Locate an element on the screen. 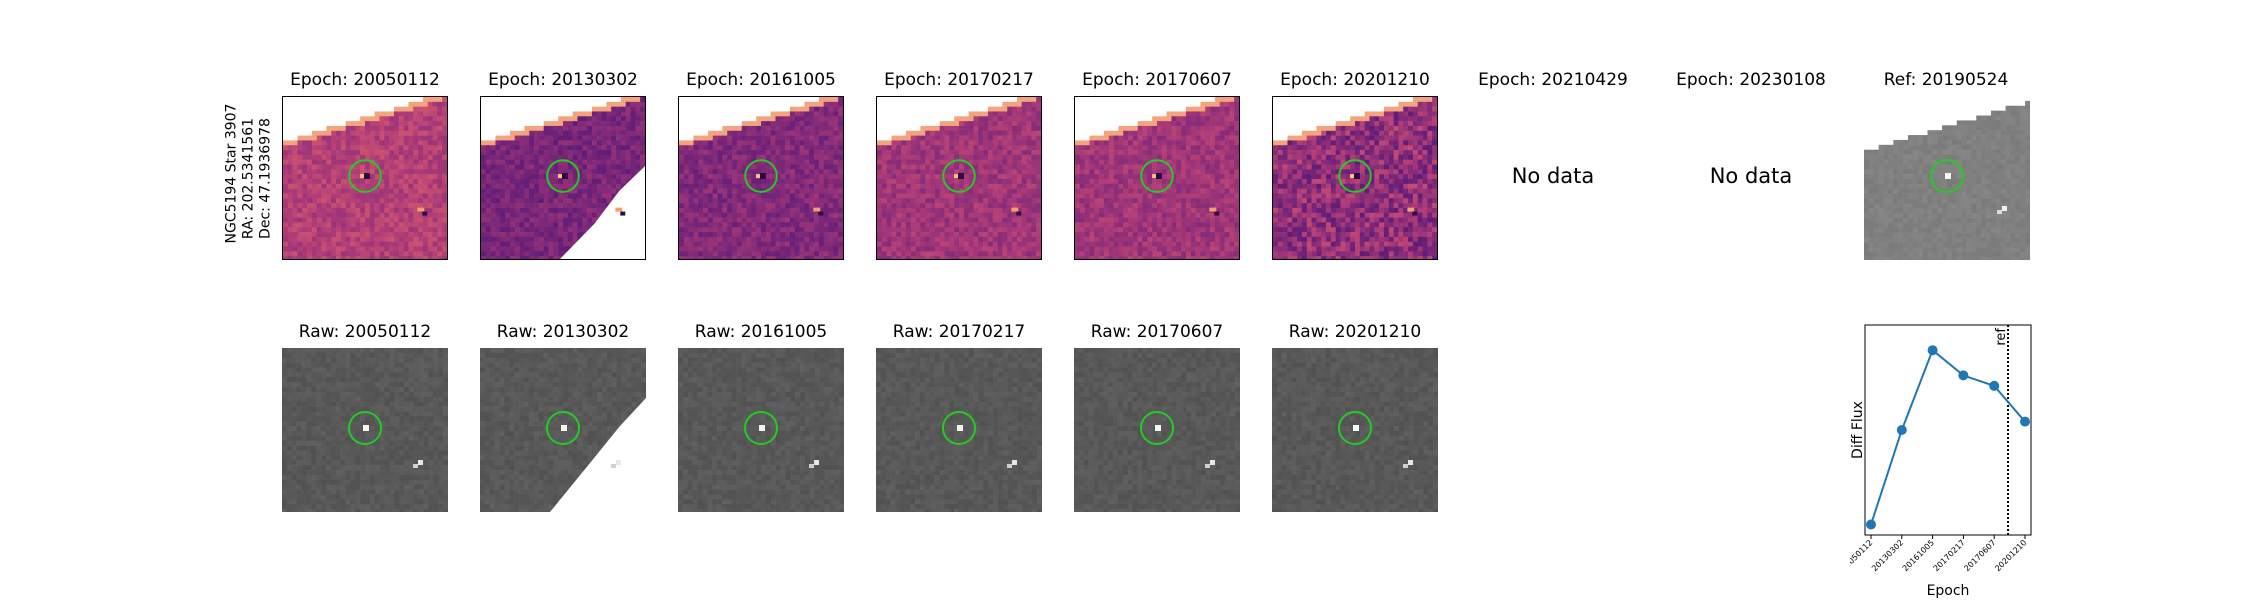 Image resolution: width=2250 pixels, height=600 pixels. raw-panel-title: Raw: 20050112 is located at coordinates (365, 332).